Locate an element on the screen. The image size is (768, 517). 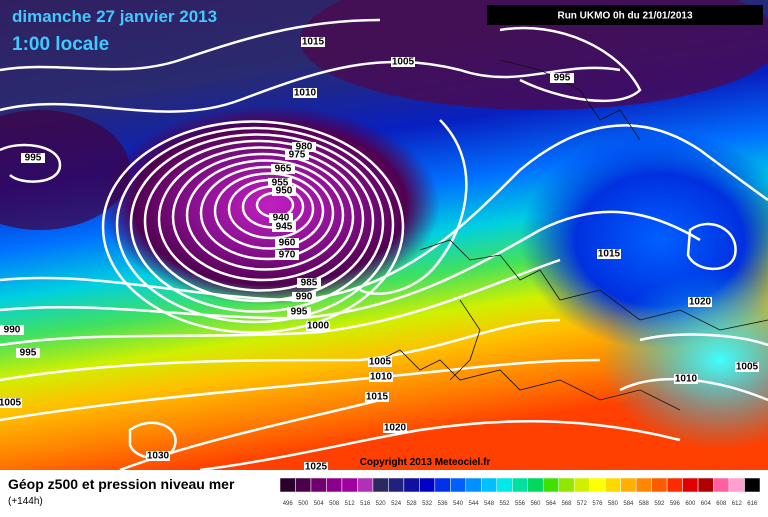
isobar-label: 955 is located at coordinates (280, 183).